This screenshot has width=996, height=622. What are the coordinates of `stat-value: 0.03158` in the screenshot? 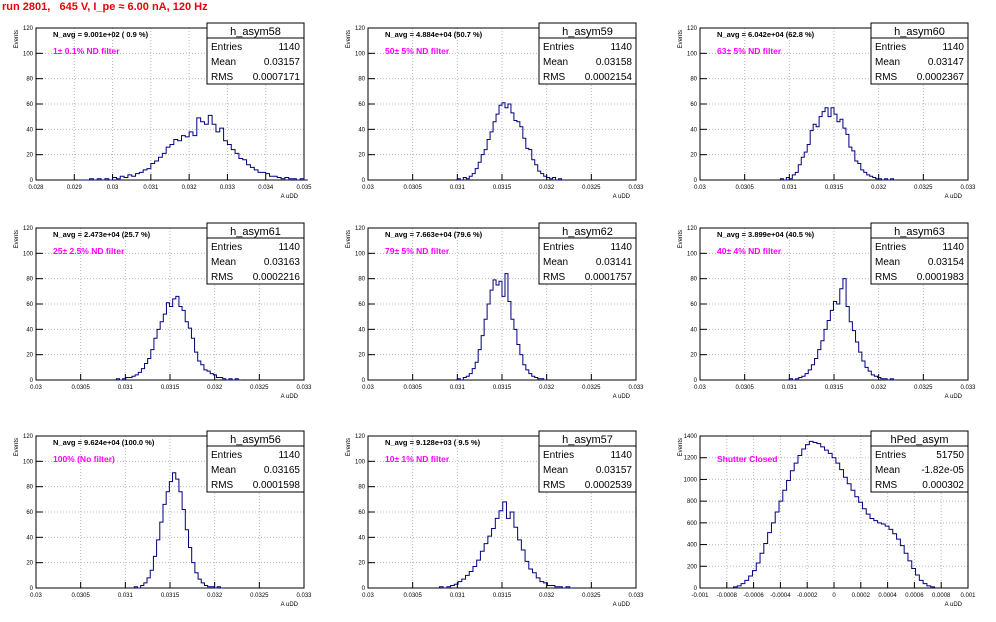 It's located at (614, 62).